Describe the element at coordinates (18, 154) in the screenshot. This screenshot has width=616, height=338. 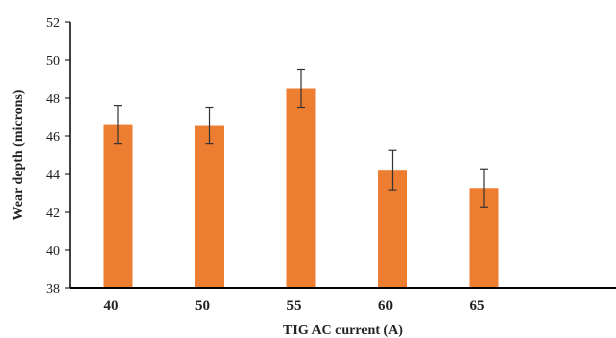
I see `y-axis-title: Wear depth (microns)` at that location.